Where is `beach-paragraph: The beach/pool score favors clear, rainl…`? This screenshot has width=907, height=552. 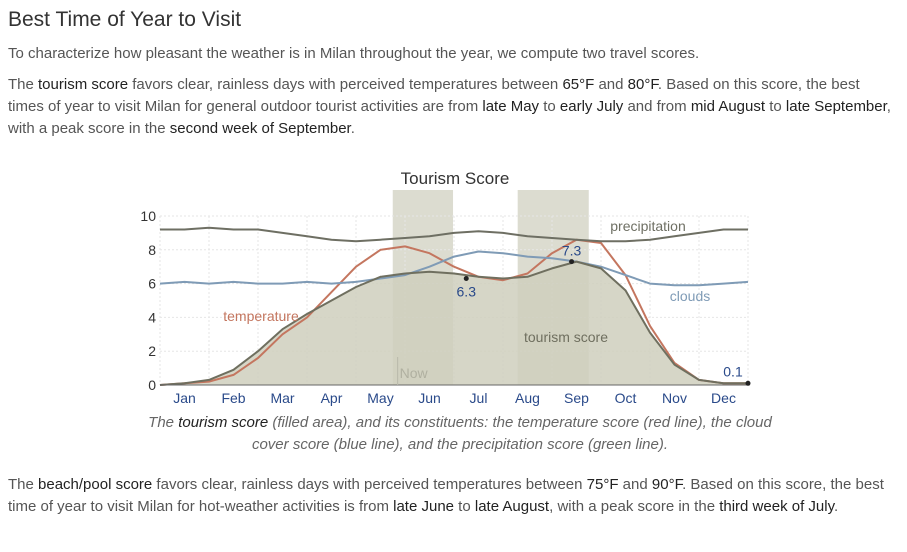 beach-paragraph: The beach/pool score favors clear, rainl… is located at coordinates (446, 495).